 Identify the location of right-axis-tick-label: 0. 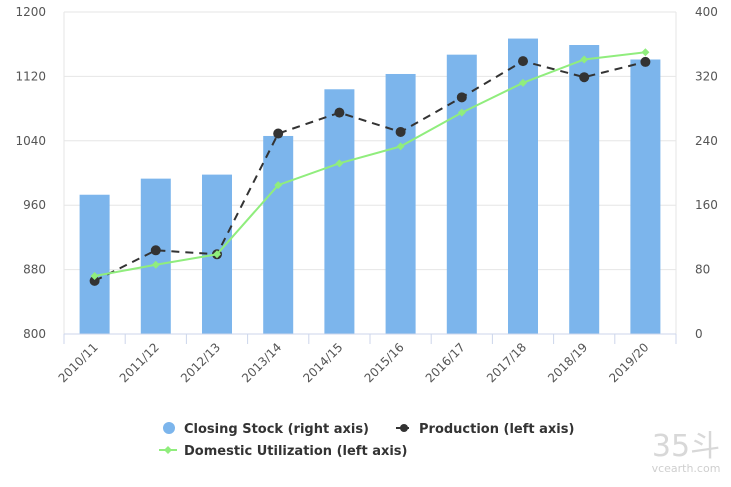
(699, 334).